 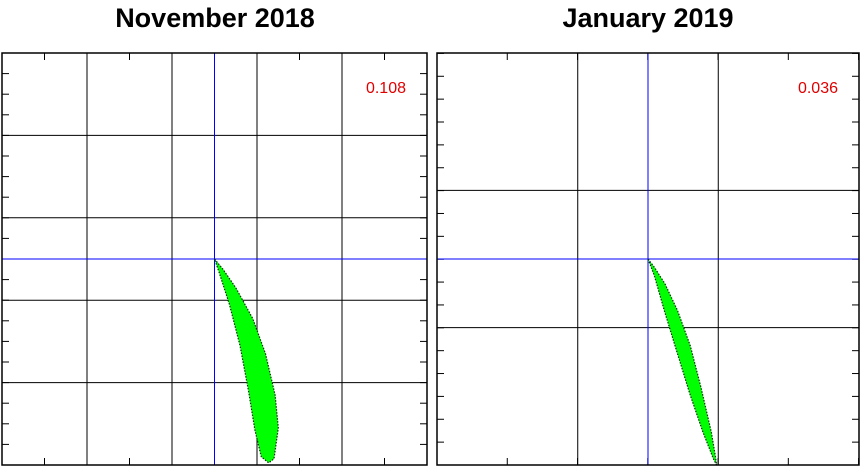 I want to click on chart-title-november-2018: November 2018, so click(x=215, y=18).